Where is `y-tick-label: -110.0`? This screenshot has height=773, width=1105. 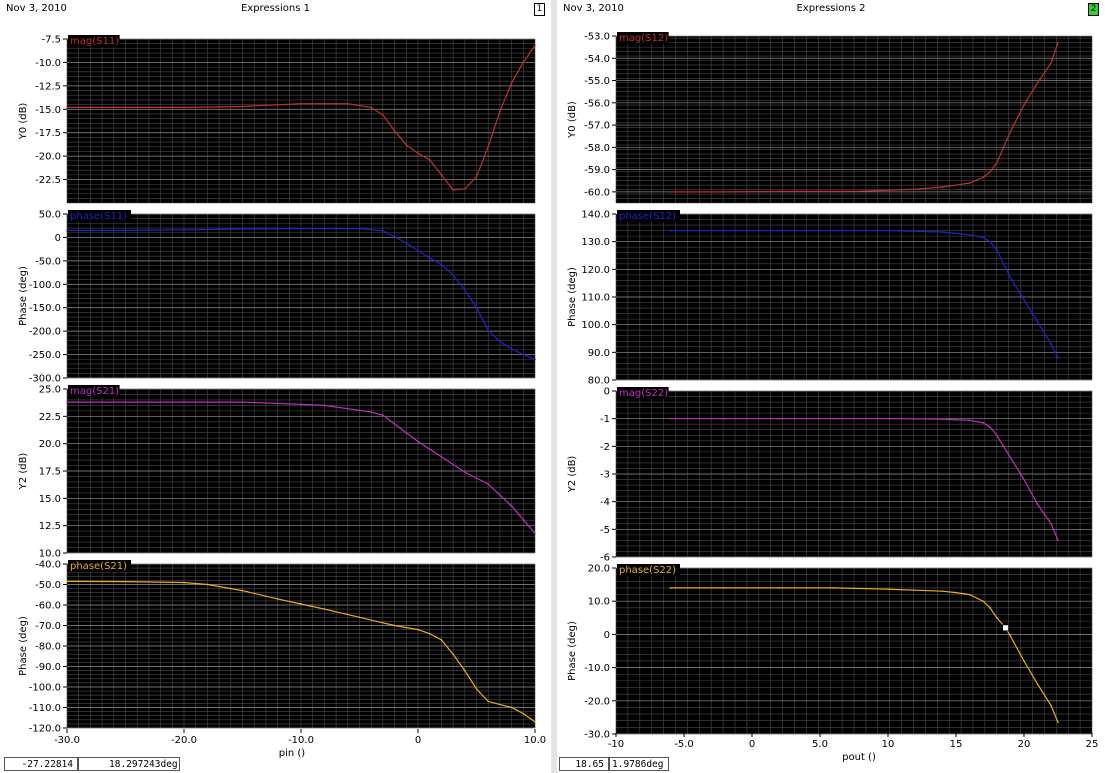
y-tick-label: -110.0 is located at coordinates (45, 708).